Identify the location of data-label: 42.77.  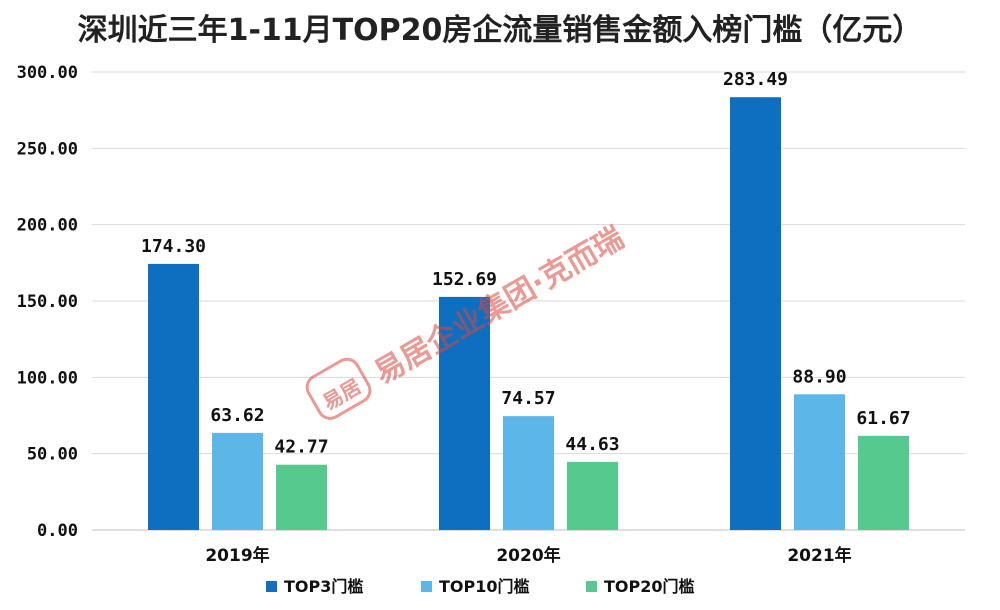
(301, 447).